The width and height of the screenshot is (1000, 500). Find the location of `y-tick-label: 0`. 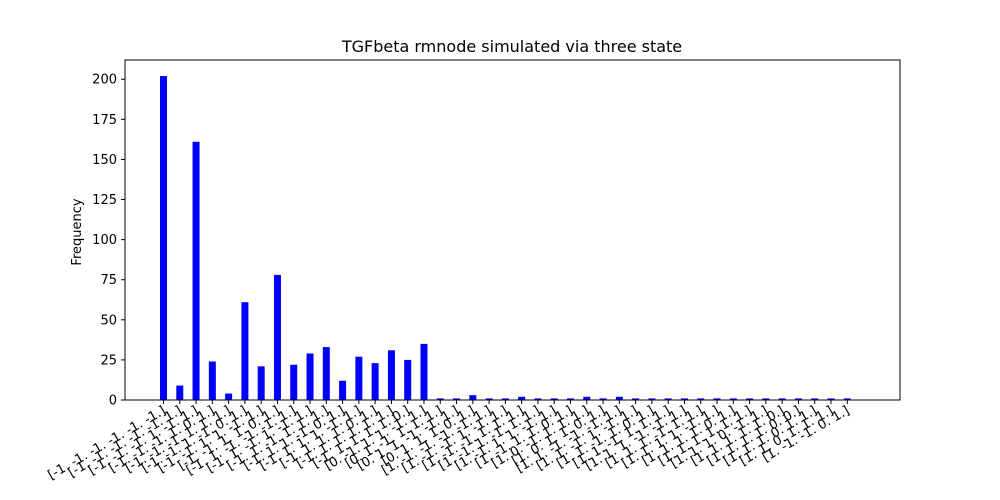

y-tick-label: 0 is located at coordinates (113, 401).